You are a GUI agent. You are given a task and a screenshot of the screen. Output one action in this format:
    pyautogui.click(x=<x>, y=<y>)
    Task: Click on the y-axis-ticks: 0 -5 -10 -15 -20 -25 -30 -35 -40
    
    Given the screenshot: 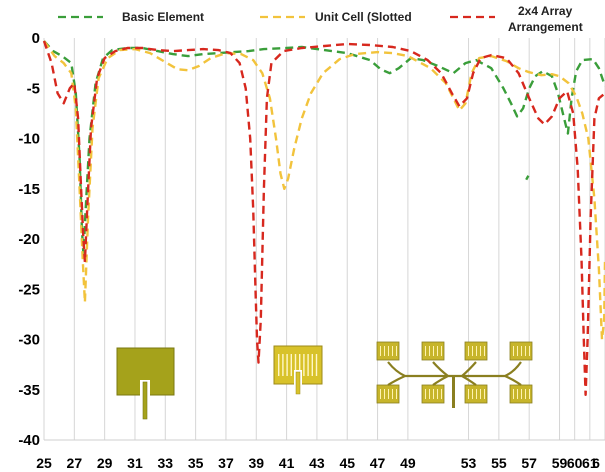 What is the action you would take?
    pyautogui.click(x=29, y=239)
    